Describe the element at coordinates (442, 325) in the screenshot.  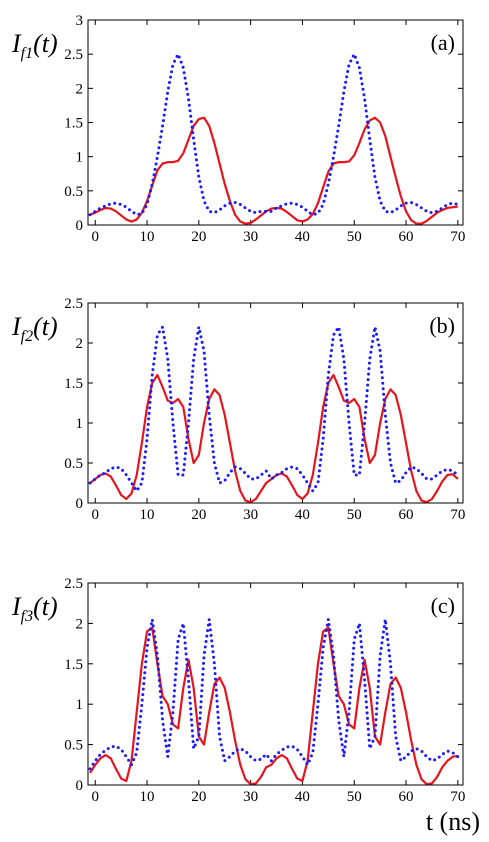
I see `panel-annotation: (b)` at that location.